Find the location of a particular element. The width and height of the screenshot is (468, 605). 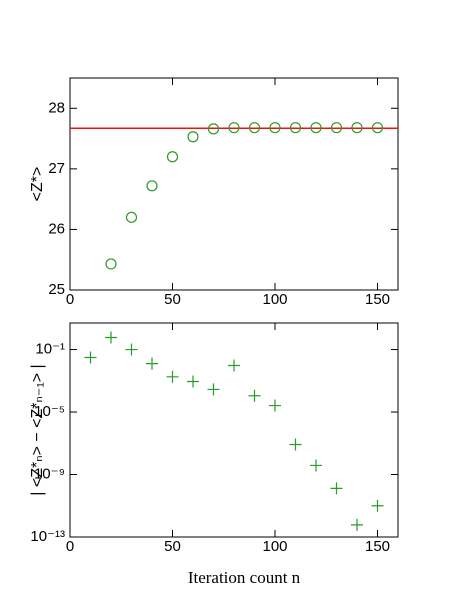

y-axis-label: | <Z*ₙ> − <Z*ₙ₋₁> | is located at coordinates (37, 429).